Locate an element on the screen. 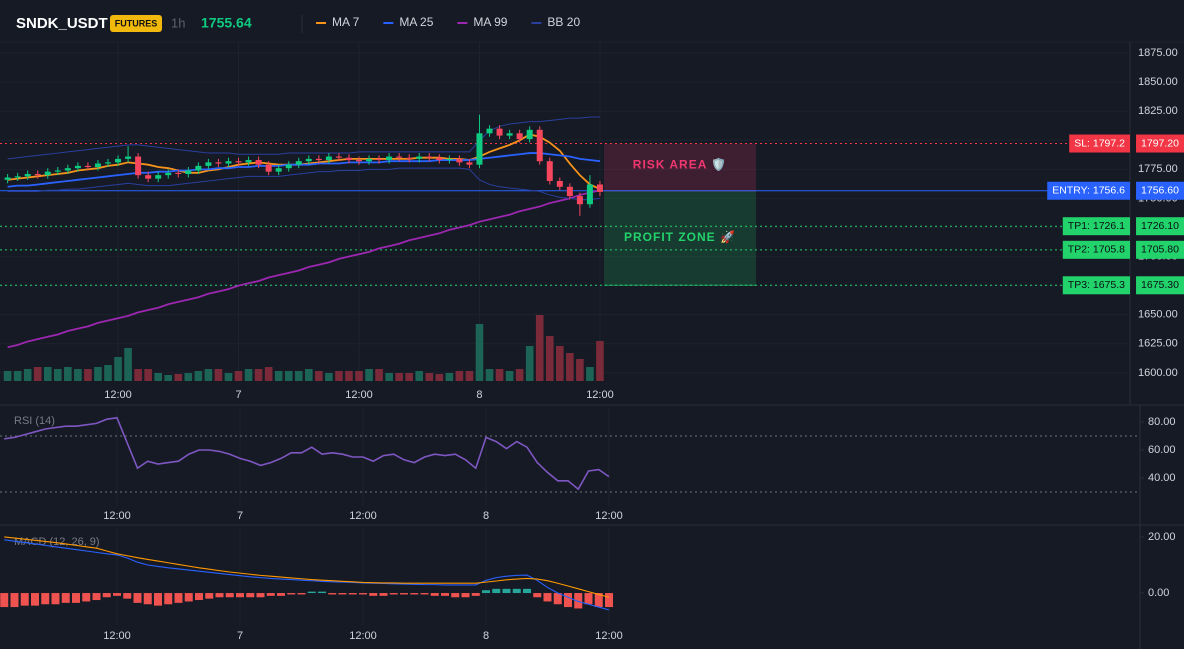 This screenshot has width=1184, height=649. y-tick-label: 20.00 is located at coordinates (1162, 537).